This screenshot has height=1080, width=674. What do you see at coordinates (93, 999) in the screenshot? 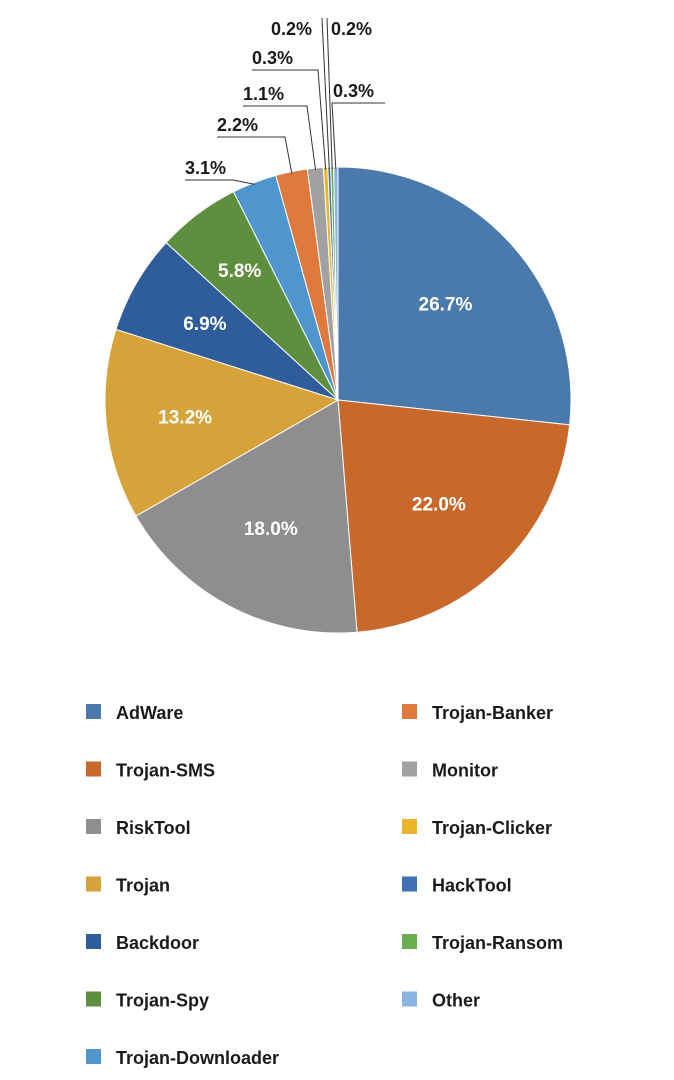
I see `legend-swatch-trojan-spy` at bounding box center [93, 999].